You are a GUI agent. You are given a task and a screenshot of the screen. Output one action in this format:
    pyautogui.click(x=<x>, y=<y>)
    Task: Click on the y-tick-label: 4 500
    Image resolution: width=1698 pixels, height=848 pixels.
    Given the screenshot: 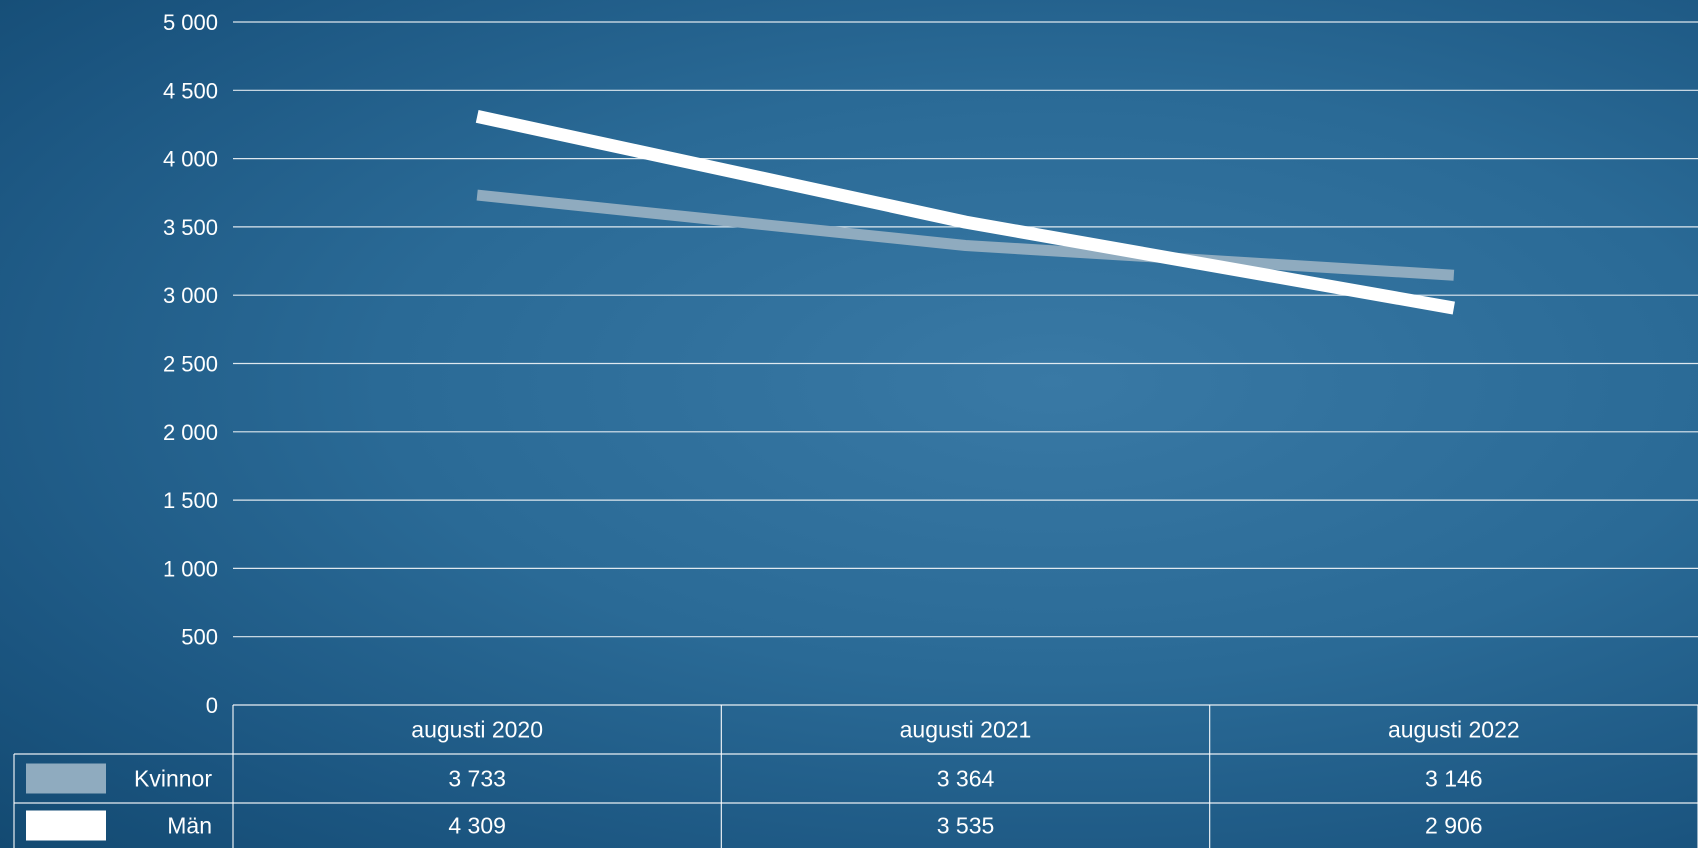 What is the action you would take?
    pyautogui.click(x=190, y=90)
    